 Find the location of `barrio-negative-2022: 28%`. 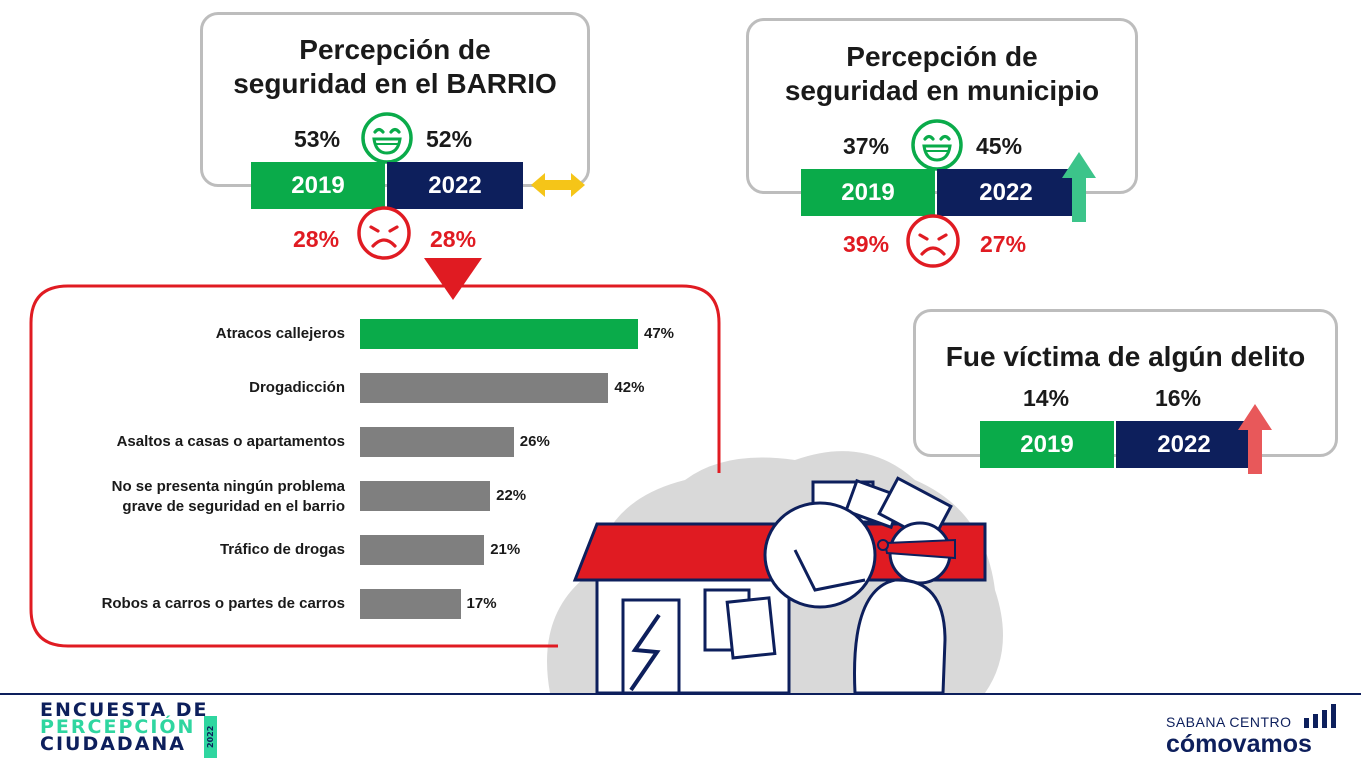

barrio-negative-2022: 28% is located at coordinates (453, 239).